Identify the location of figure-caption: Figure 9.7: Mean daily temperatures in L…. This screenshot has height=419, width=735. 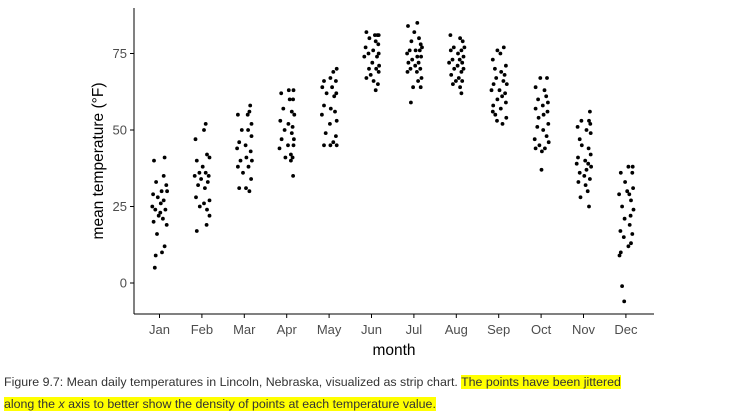
(368, 393).